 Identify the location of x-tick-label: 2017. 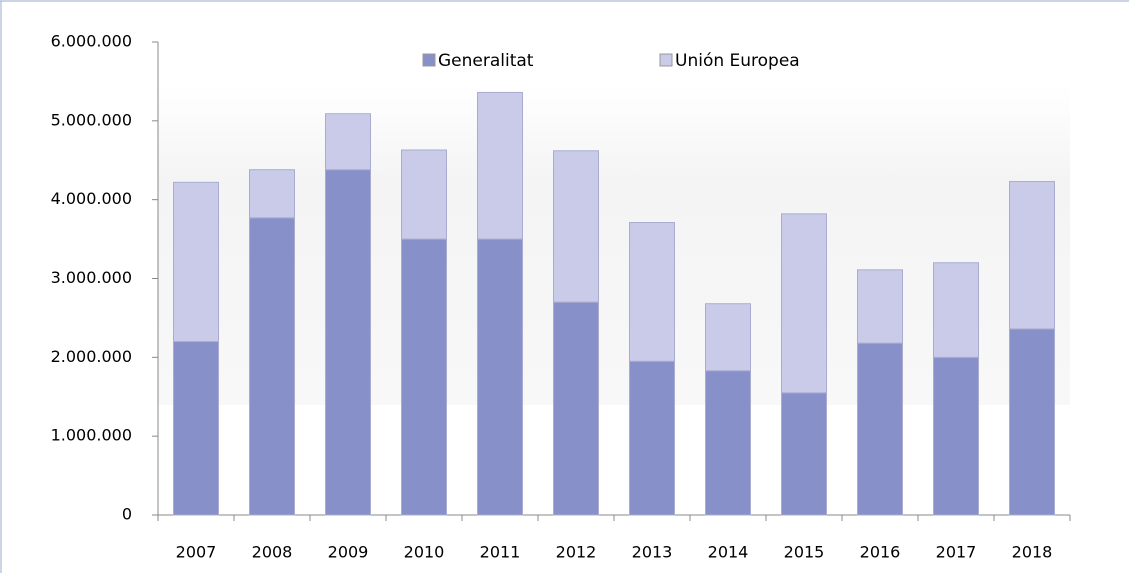
(956, 552).